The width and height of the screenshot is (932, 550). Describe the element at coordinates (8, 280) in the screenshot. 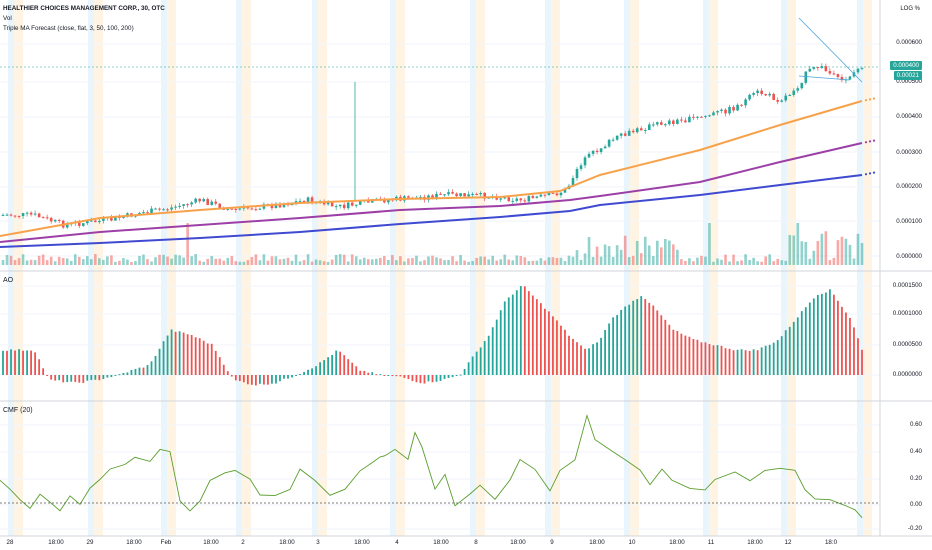

I see `ao-pane-label: AO` at that location.